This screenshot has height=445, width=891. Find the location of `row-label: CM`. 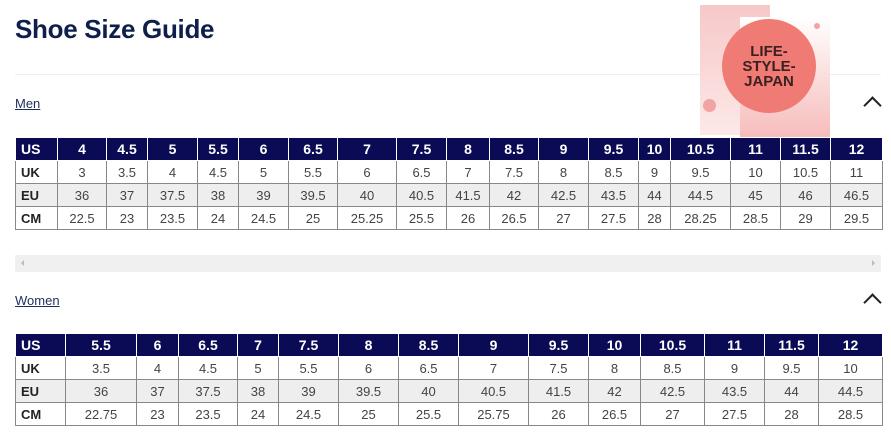

row-label: CM is located at coordinates (36, 218).